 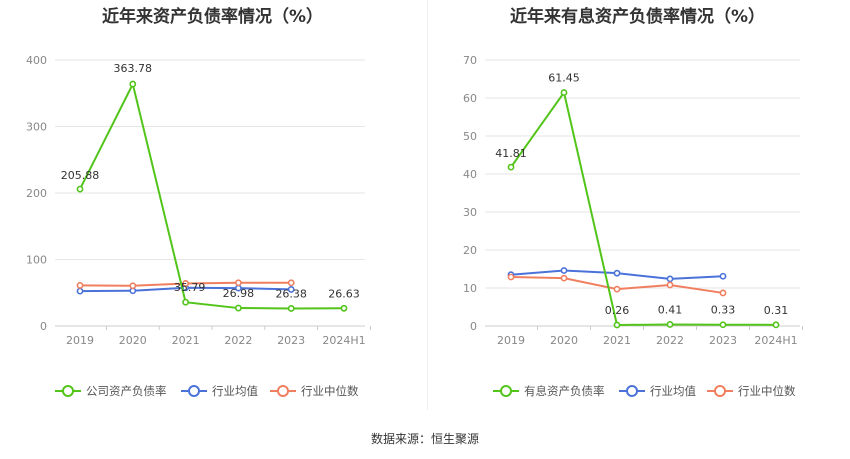 I want to click on panel-divider, so click(x=427, y=205).